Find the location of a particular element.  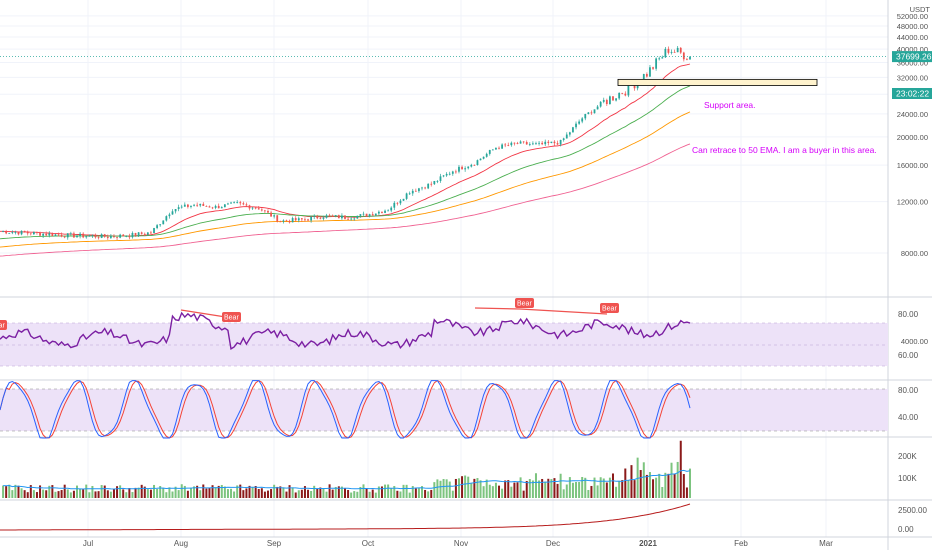

volume-bars is located at coordinates (346, 469).